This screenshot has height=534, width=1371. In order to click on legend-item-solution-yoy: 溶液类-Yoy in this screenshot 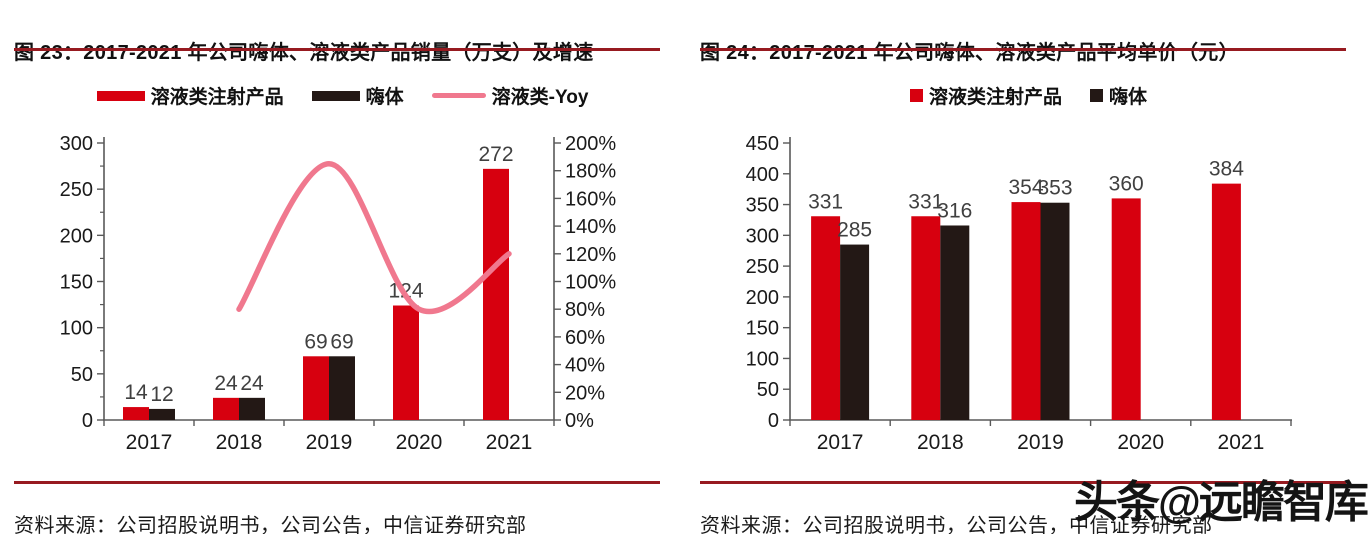, I will do `click(510, 95)`.